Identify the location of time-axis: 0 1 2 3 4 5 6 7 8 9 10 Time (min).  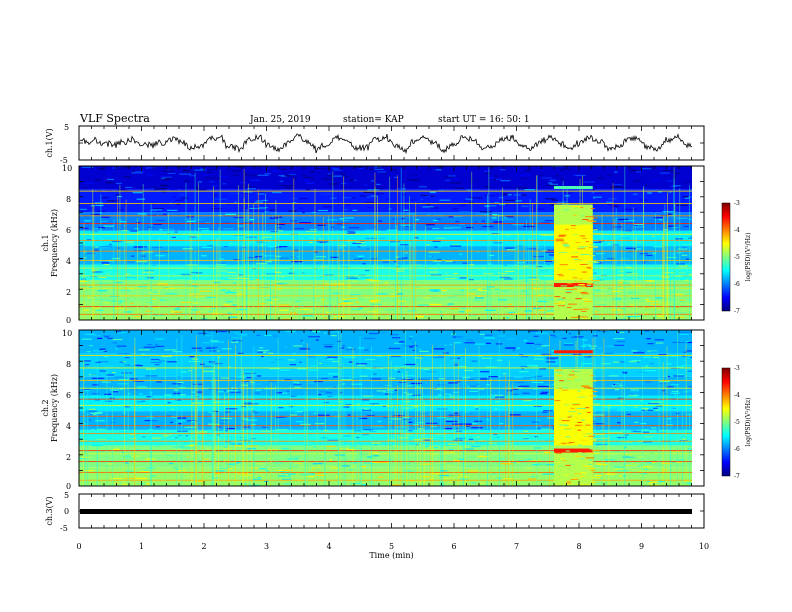
(392, 551).